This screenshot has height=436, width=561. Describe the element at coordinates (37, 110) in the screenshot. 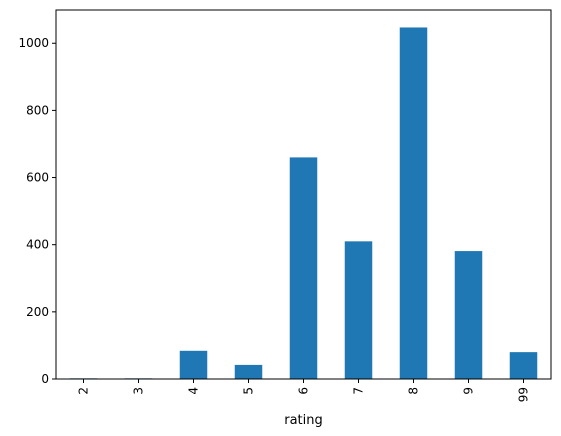

I see `y-tick-label: 800` at that location.